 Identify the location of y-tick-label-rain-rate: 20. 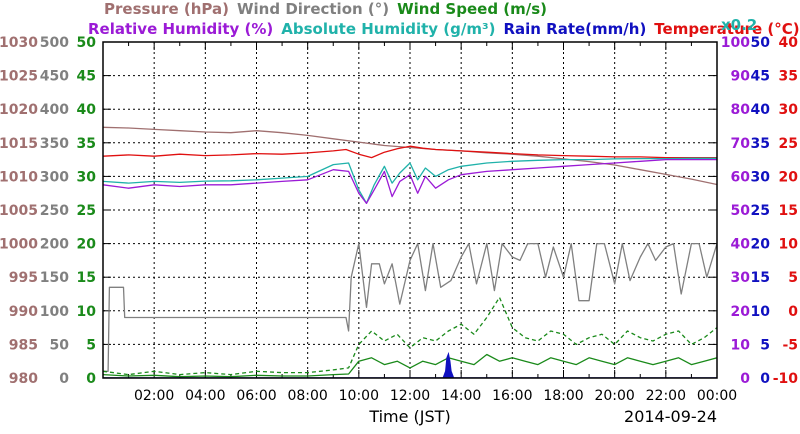
(761, 245).